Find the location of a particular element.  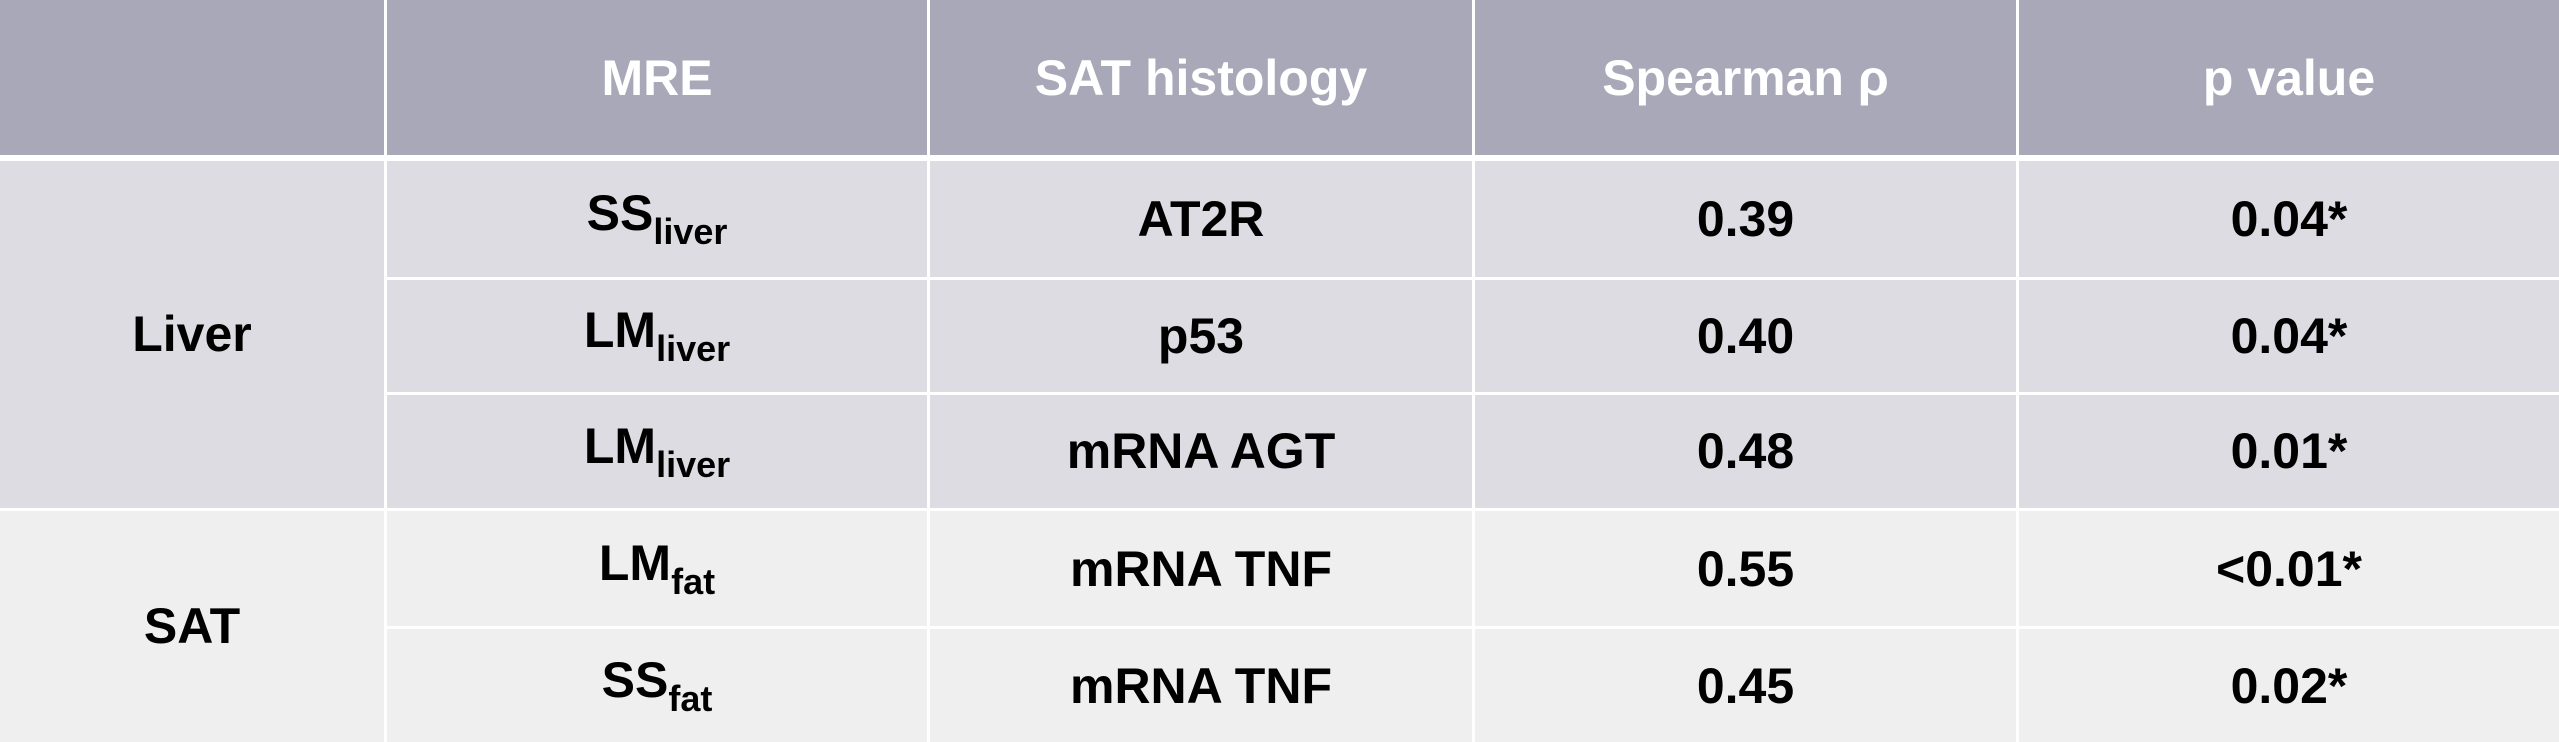

p-cell: <0.01* is located at coordinates (2289, 568).